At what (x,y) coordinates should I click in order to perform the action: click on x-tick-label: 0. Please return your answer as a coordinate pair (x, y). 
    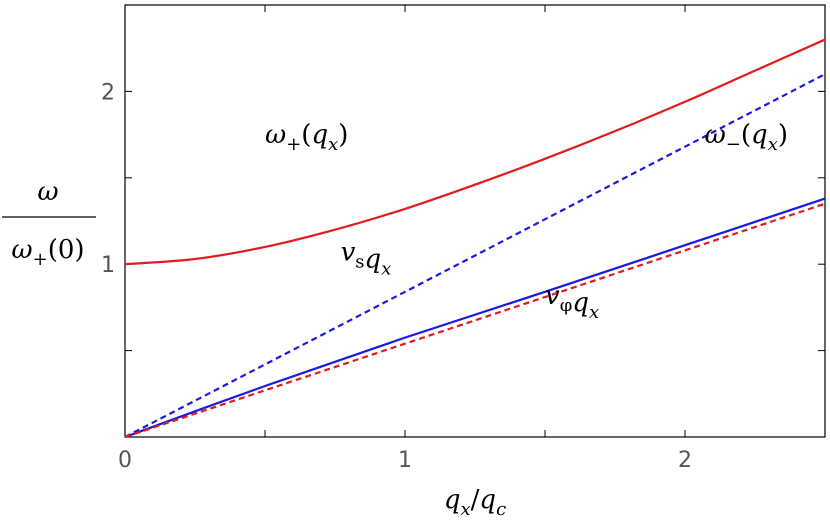
    Looking at the image, I should click on (125, 460).